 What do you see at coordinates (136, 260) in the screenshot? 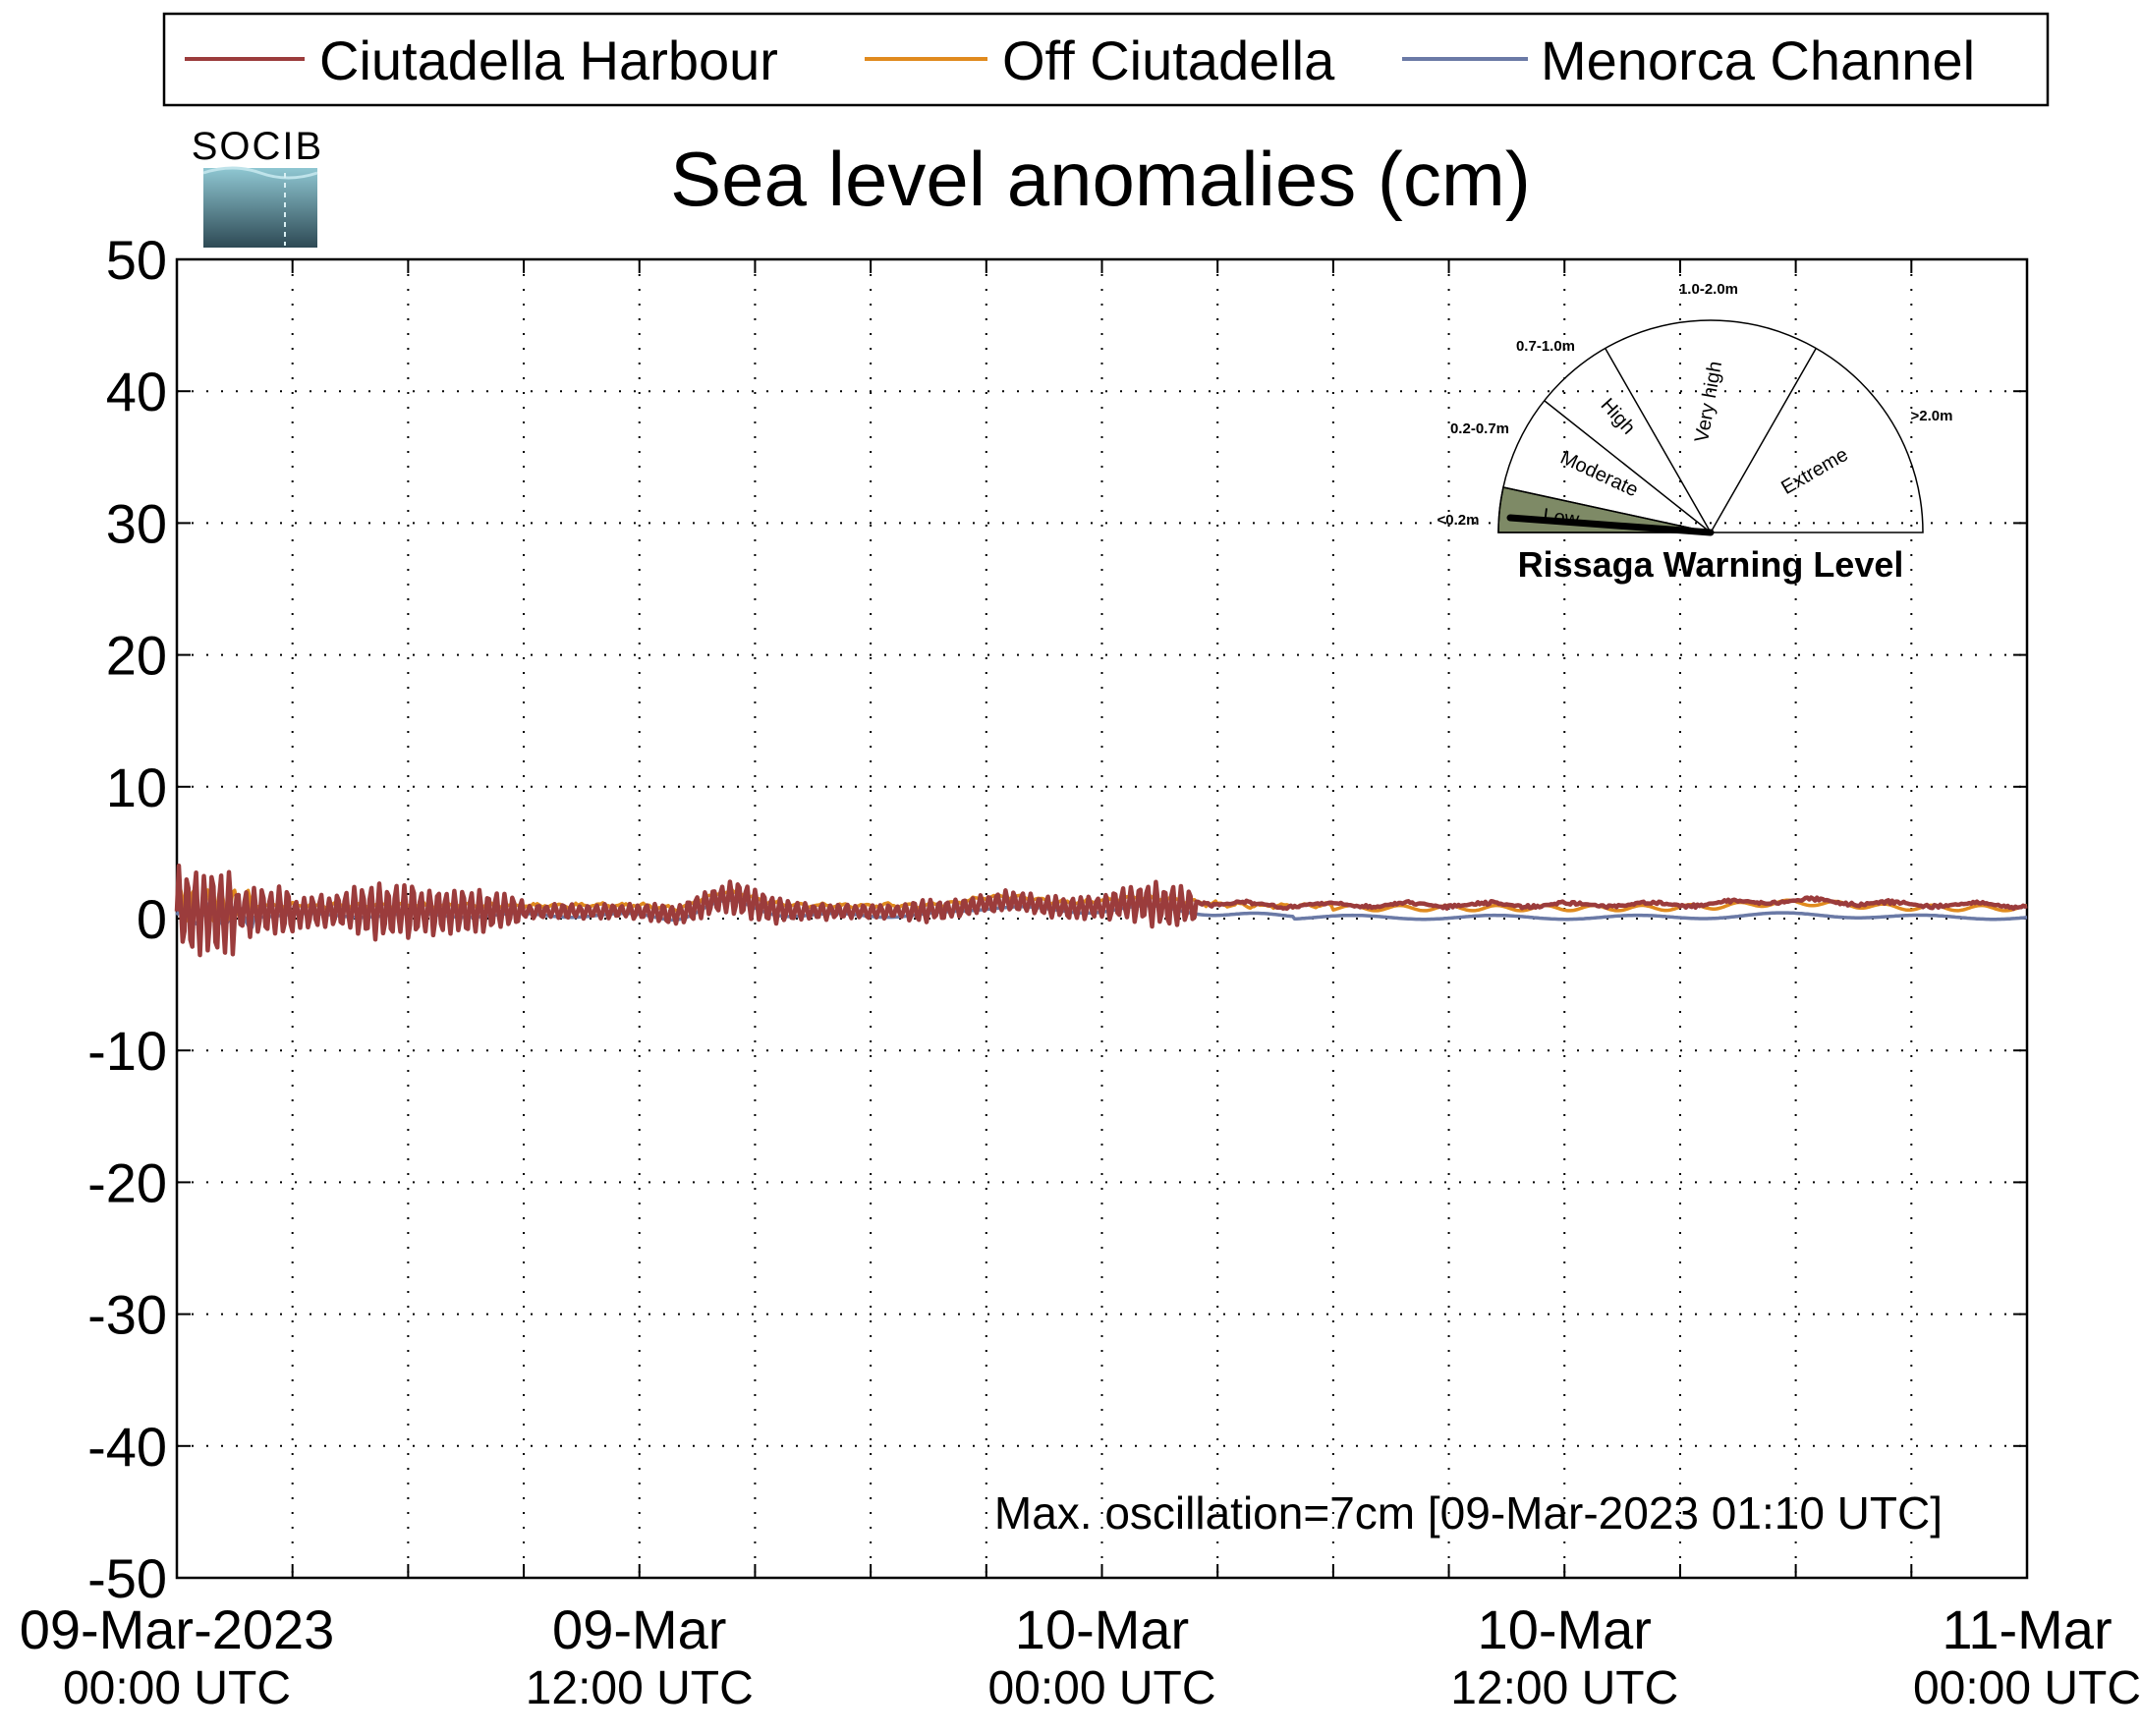
I see `y-tick-label: 50` at bounding box center [136, 260].